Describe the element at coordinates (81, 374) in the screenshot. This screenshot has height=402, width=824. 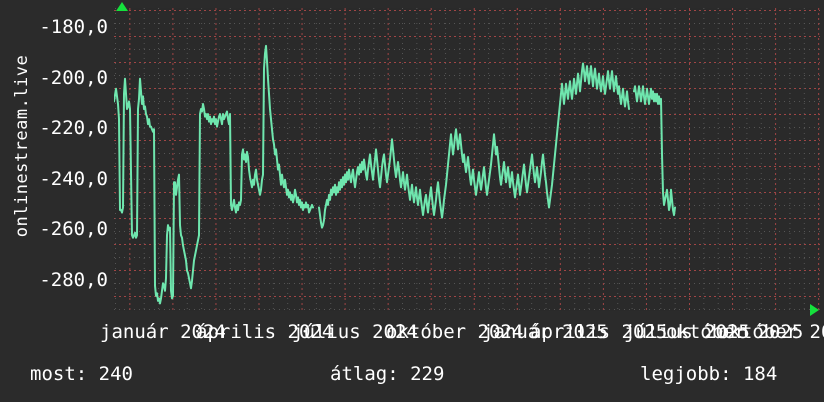
I see `stat-now: most: 240` at that location.